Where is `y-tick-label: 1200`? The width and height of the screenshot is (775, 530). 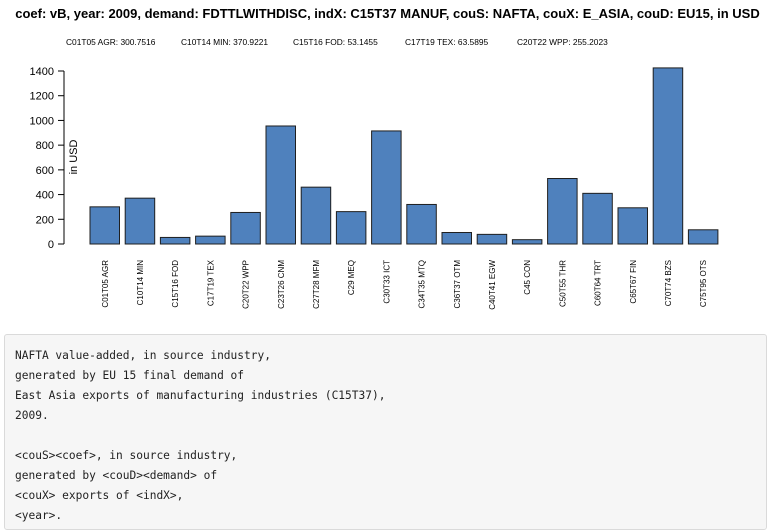
y-tick-label: 1200 is located at coordinates (42, 97).